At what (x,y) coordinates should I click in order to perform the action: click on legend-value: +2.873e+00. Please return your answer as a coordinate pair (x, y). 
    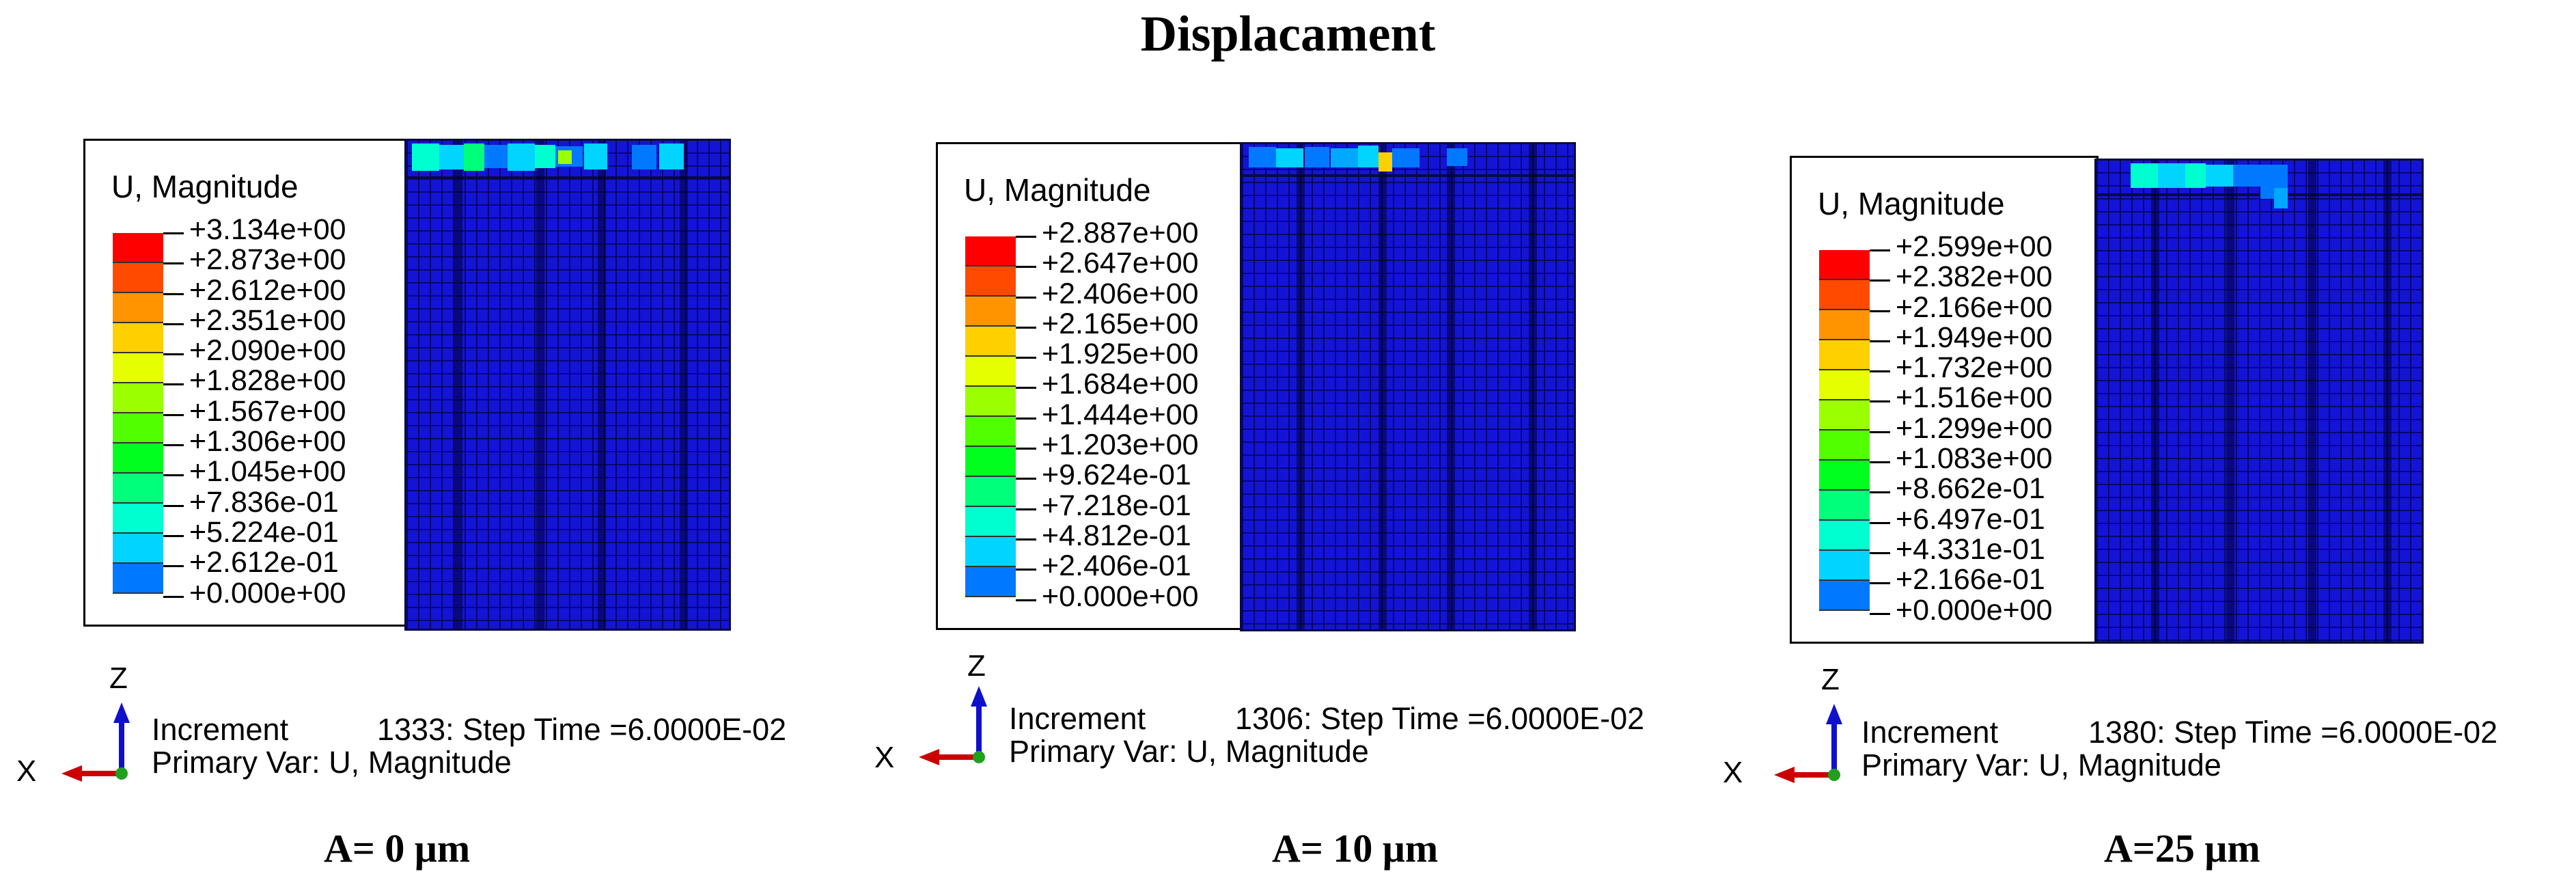
    Looking at the image, I should click on (255, 260).